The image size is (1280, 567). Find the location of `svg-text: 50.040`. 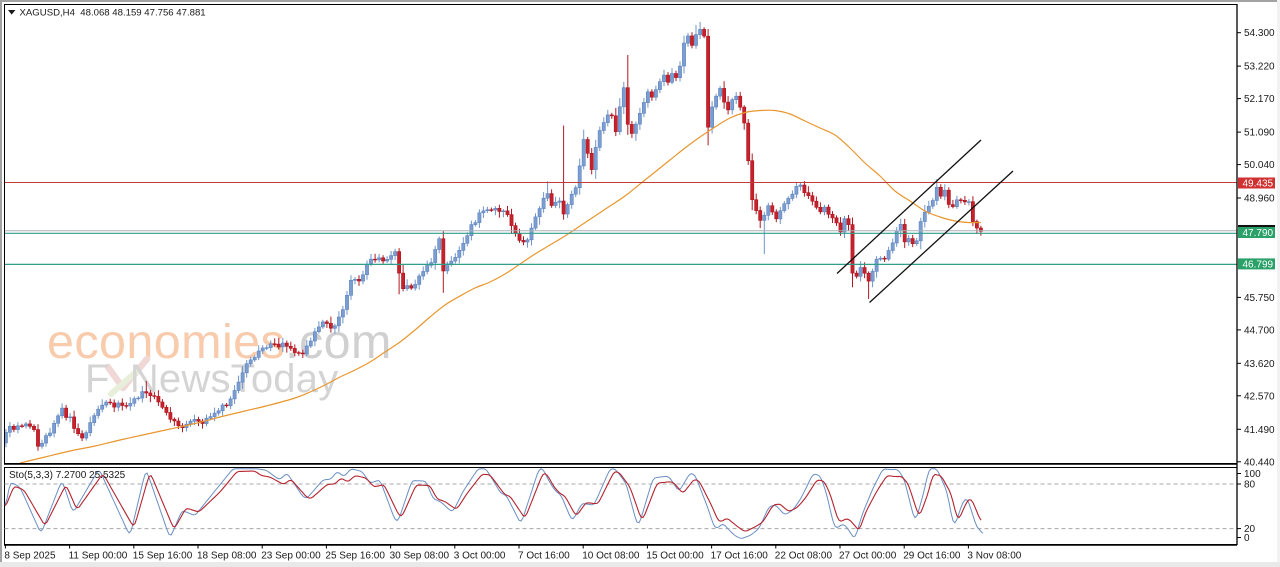

svg-text: 50.040 is located at coordinates (1259, 165).